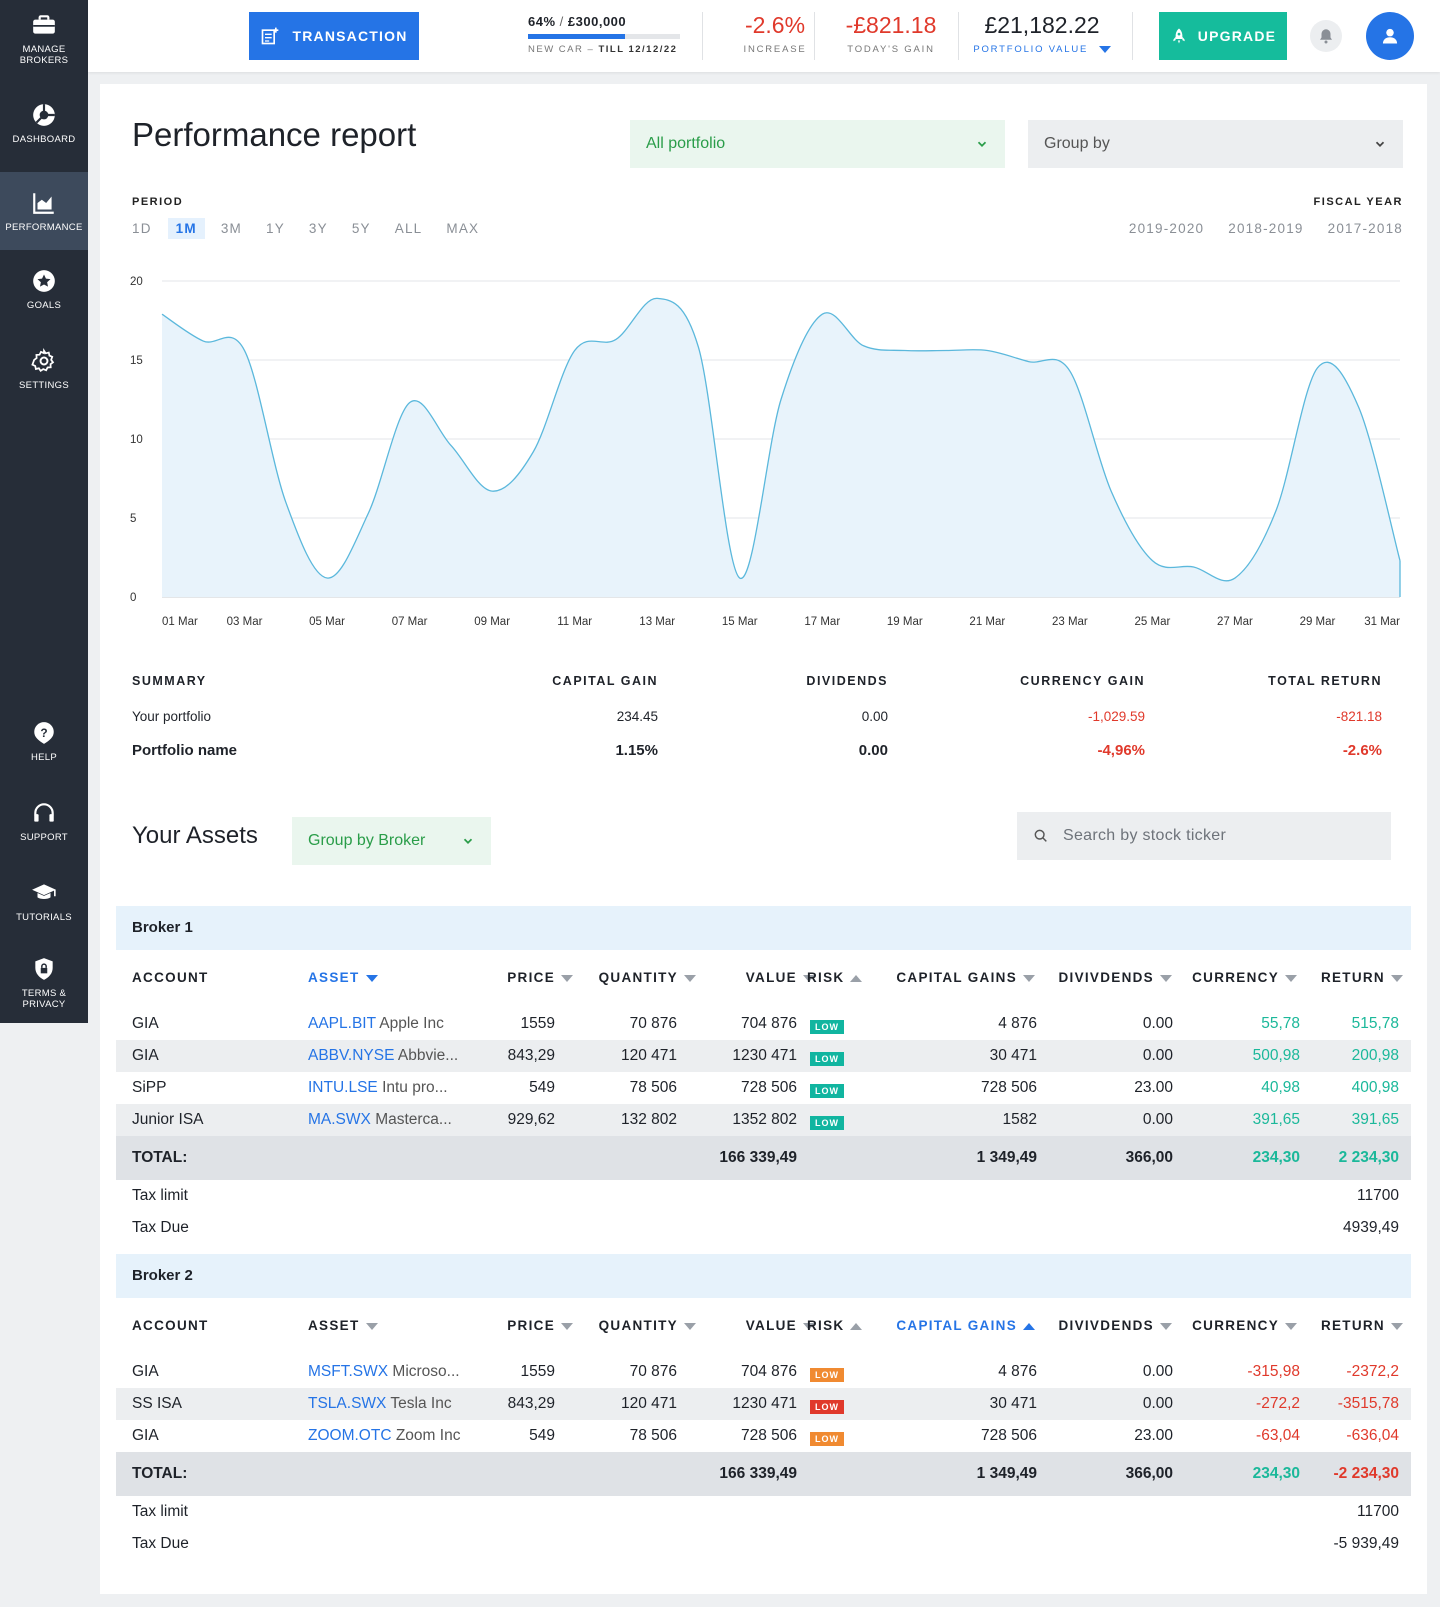  Describe the element at coordinates (343, 1087) in the screenshot. I see `asset-ticker-link: INTU.LSE` at that location.